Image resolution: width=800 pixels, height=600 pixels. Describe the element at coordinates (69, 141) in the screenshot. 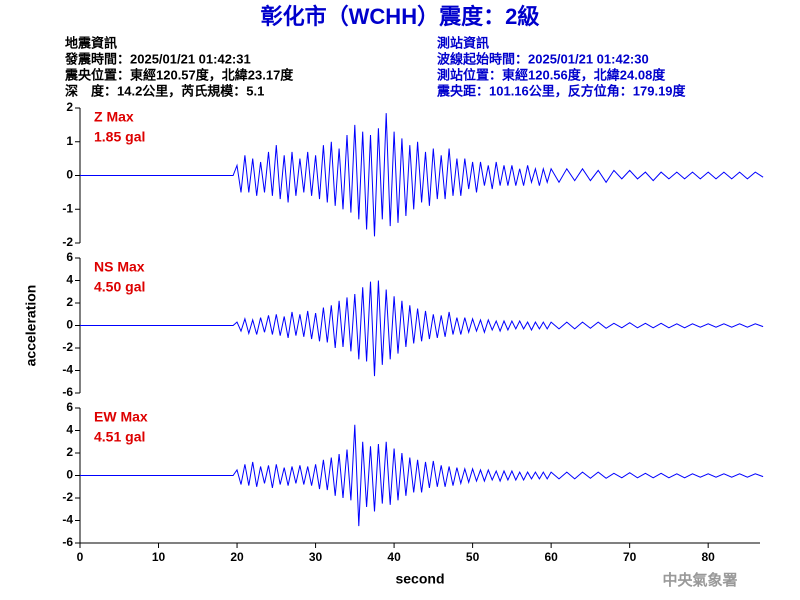

I see `y-tick-label: 1` at that location.